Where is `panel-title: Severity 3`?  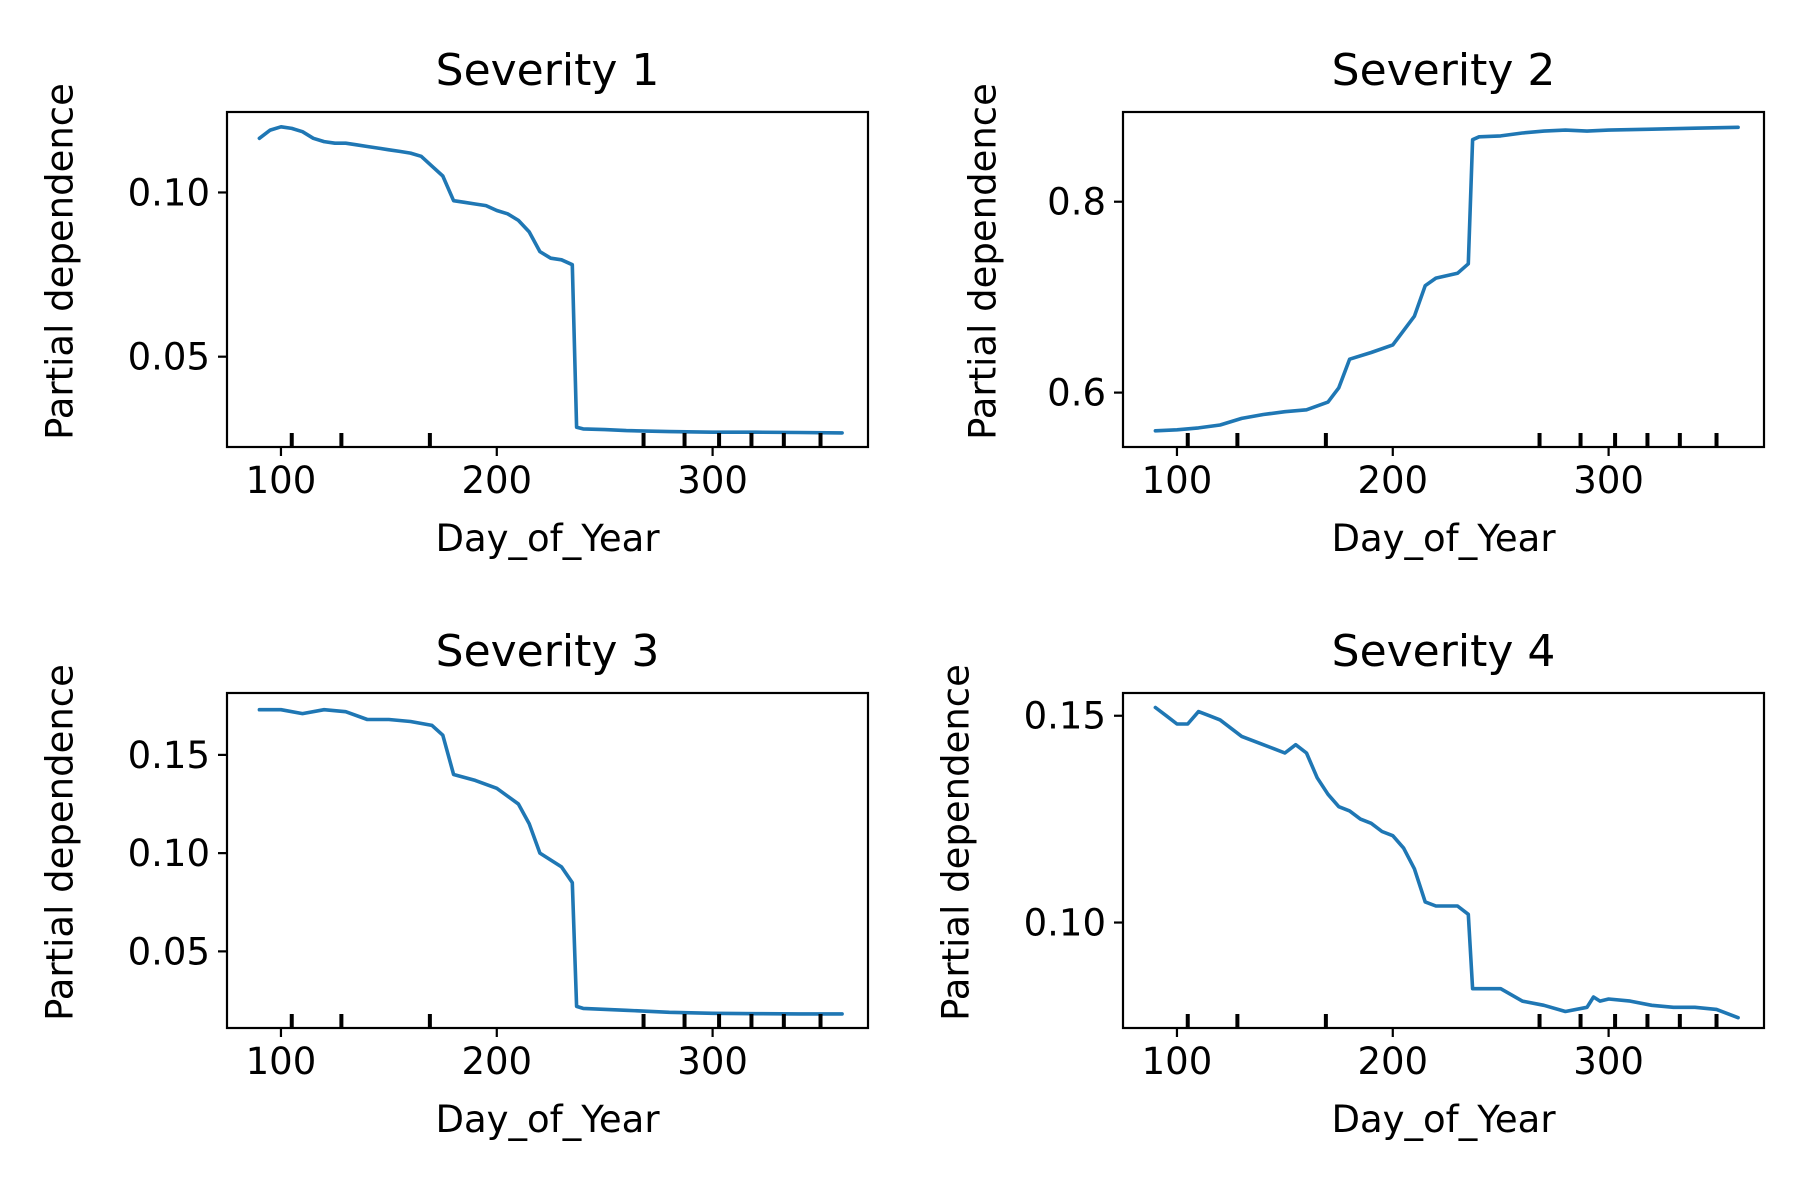
panel-title: Severity 3 is located at coordinates (548, 651).